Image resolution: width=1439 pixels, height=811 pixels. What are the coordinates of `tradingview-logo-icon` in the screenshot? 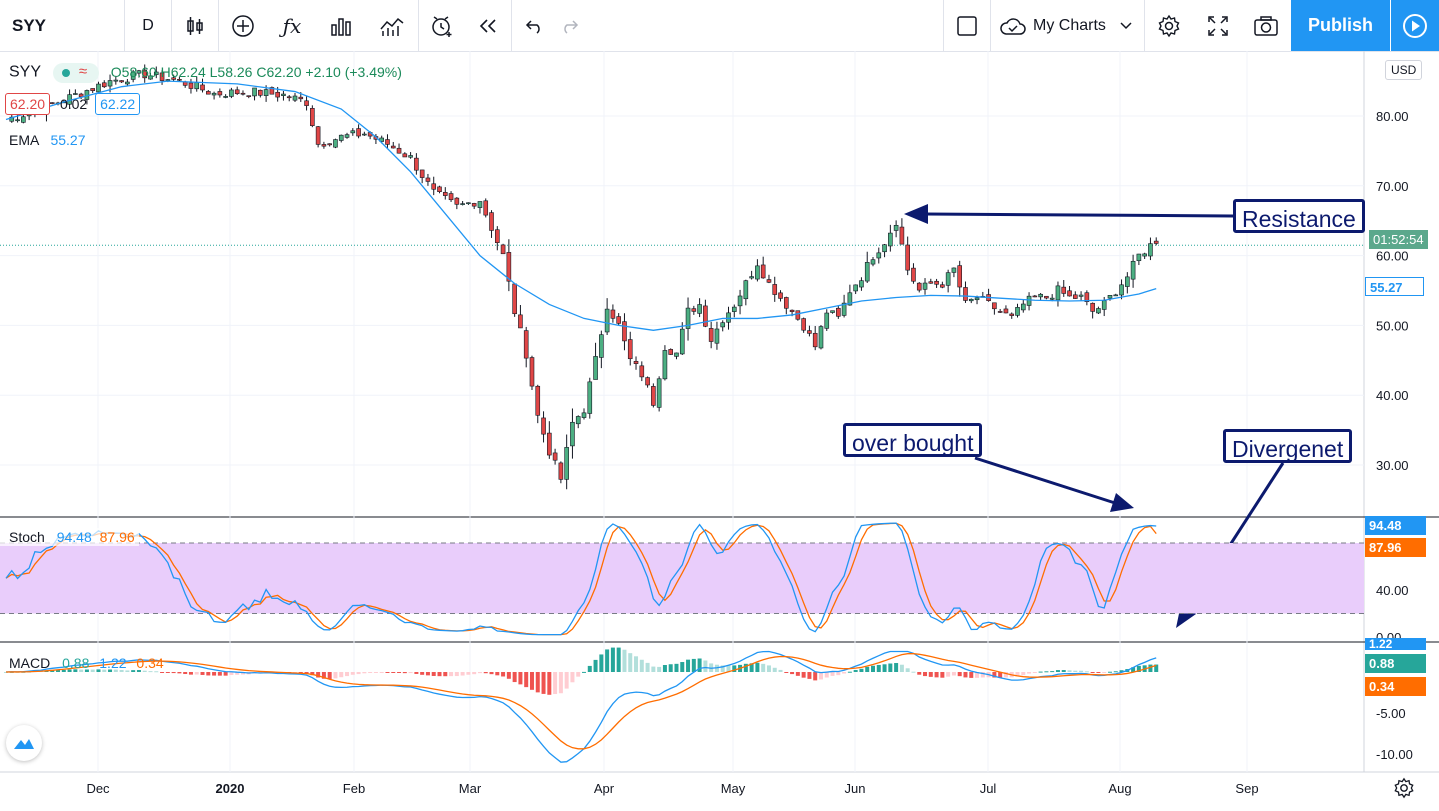 It's located at (24, 743).